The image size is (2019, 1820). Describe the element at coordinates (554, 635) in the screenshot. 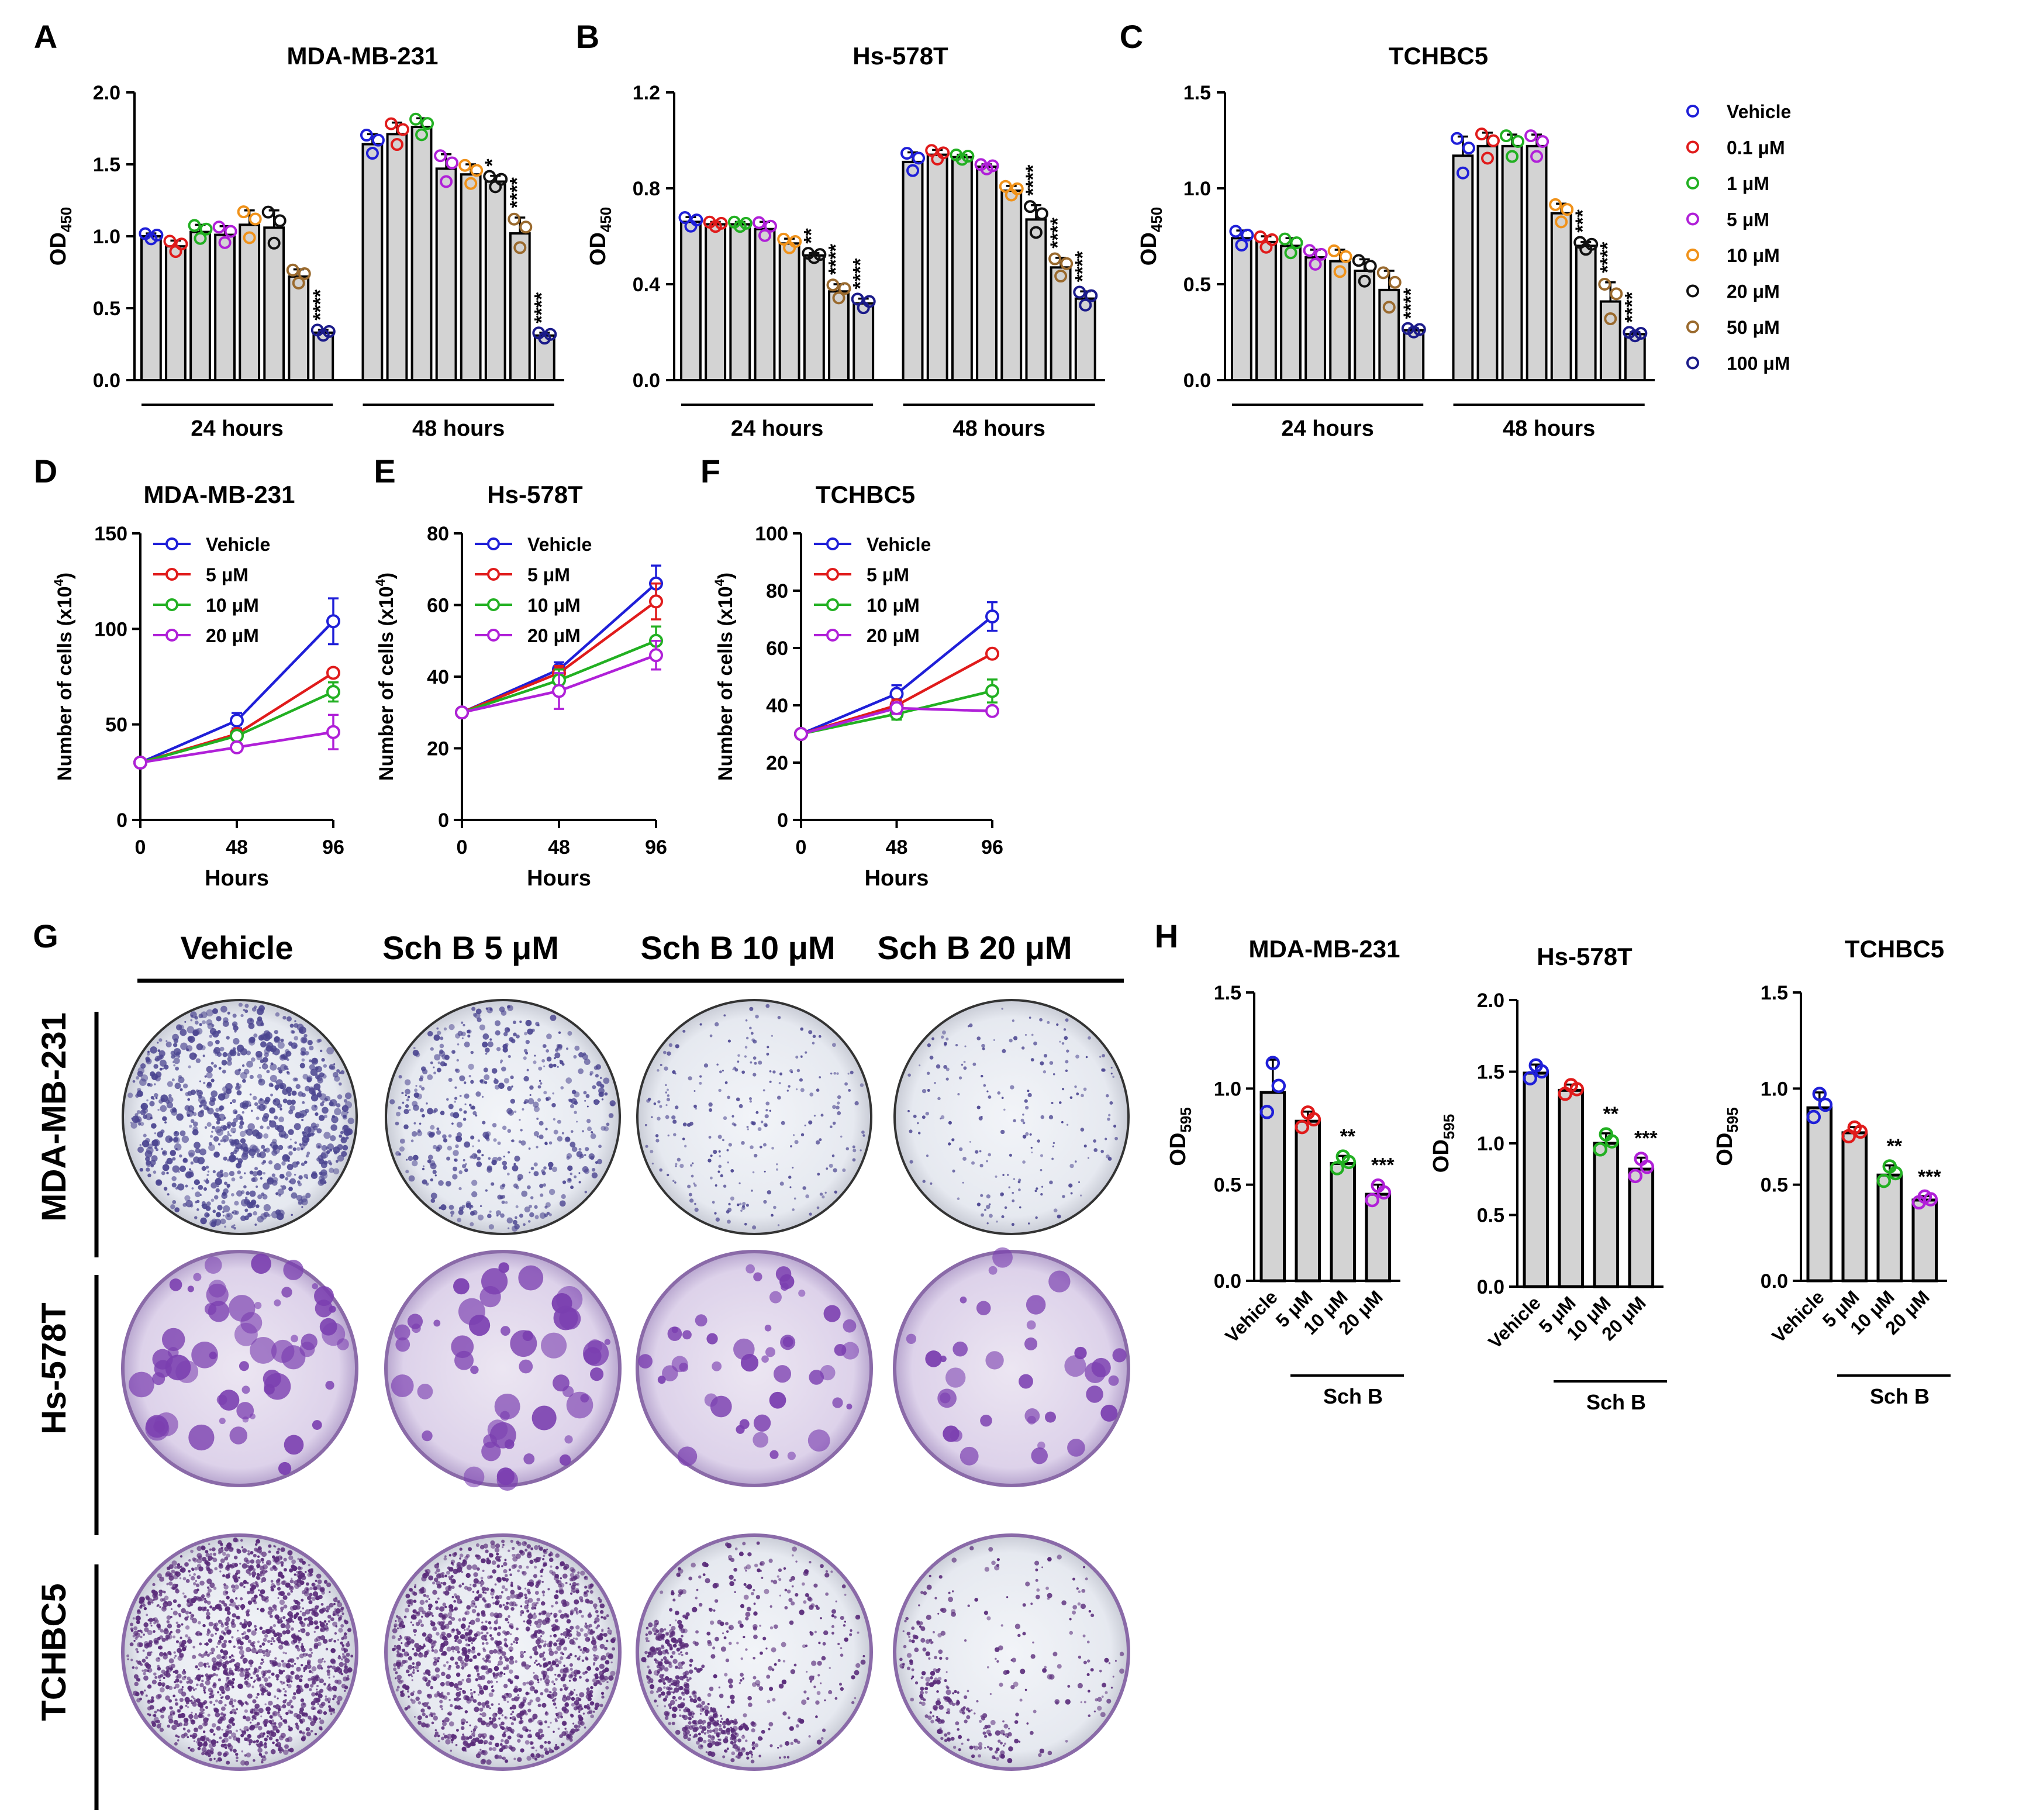

I see `legend-label: 20 μM` at that location.